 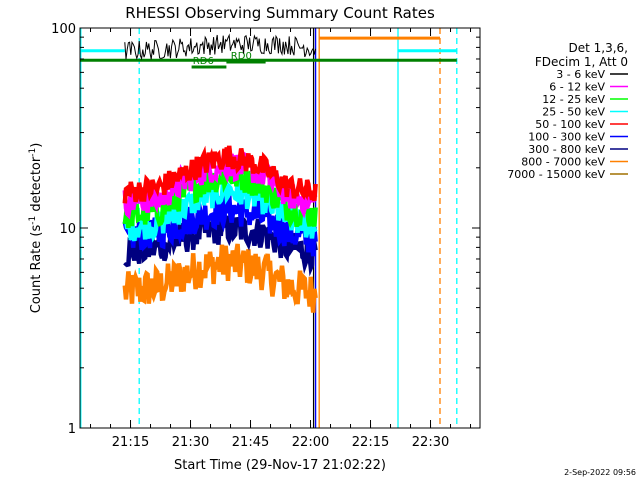 I want to click on y-tick-label: 100, so click(x=63, y=29).